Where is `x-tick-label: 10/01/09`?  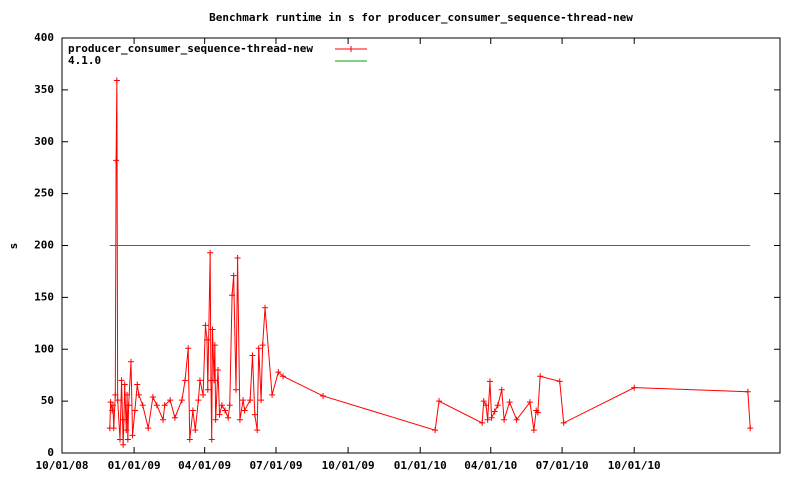 x-tick-label: 10/01/09 is located at coordinates (348, 465).